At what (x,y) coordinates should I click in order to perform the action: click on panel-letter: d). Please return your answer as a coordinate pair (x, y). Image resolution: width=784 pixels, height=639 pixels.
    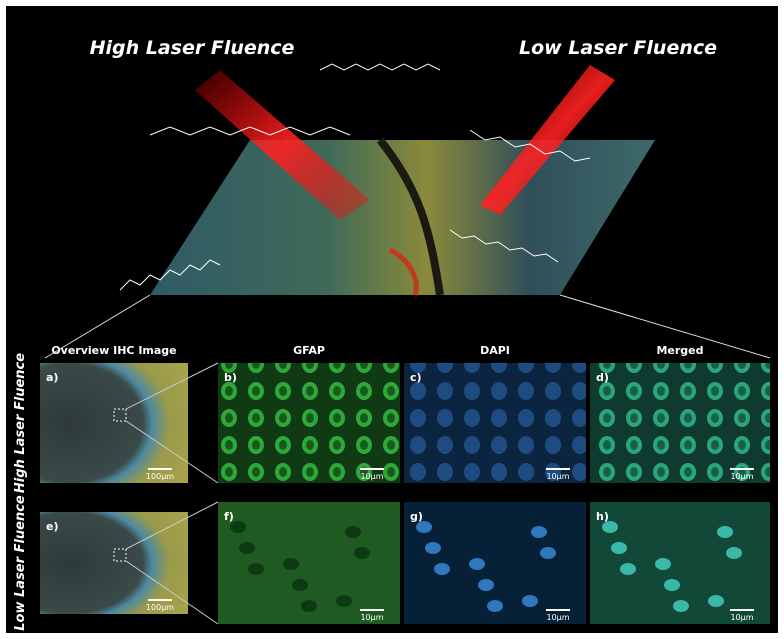
    Looking at the image, I should click on (602, 377).